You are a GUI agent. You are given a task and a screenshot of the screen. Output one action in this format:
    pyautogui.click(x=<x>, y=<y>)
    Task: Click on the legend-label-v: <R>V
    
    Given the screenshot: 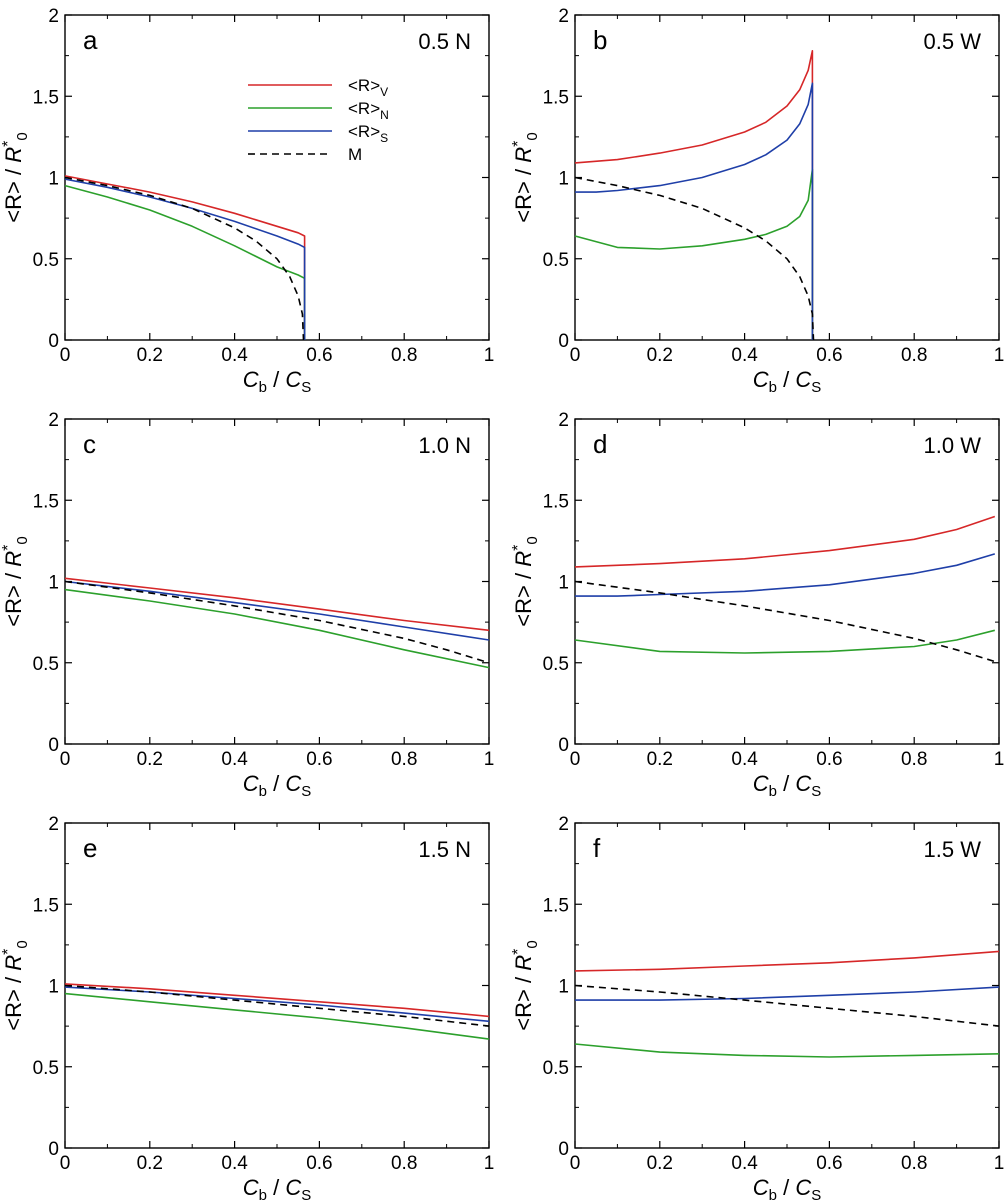 What is the action you would take?
    pyautogui.click(x=368, y=87)
    